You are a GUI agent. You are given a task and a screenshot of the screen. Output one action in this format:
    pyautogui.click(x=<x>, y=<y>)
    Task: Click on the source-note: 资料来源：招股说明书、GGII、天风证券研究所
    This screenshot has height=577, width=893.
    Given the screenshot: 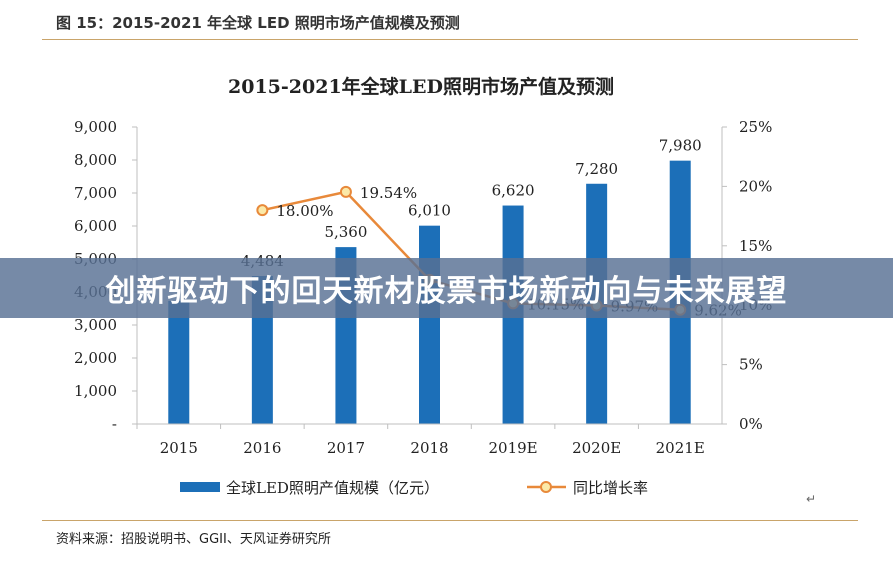 What is the action you would take?
    pyautogui.click(x=193, y=539)
    